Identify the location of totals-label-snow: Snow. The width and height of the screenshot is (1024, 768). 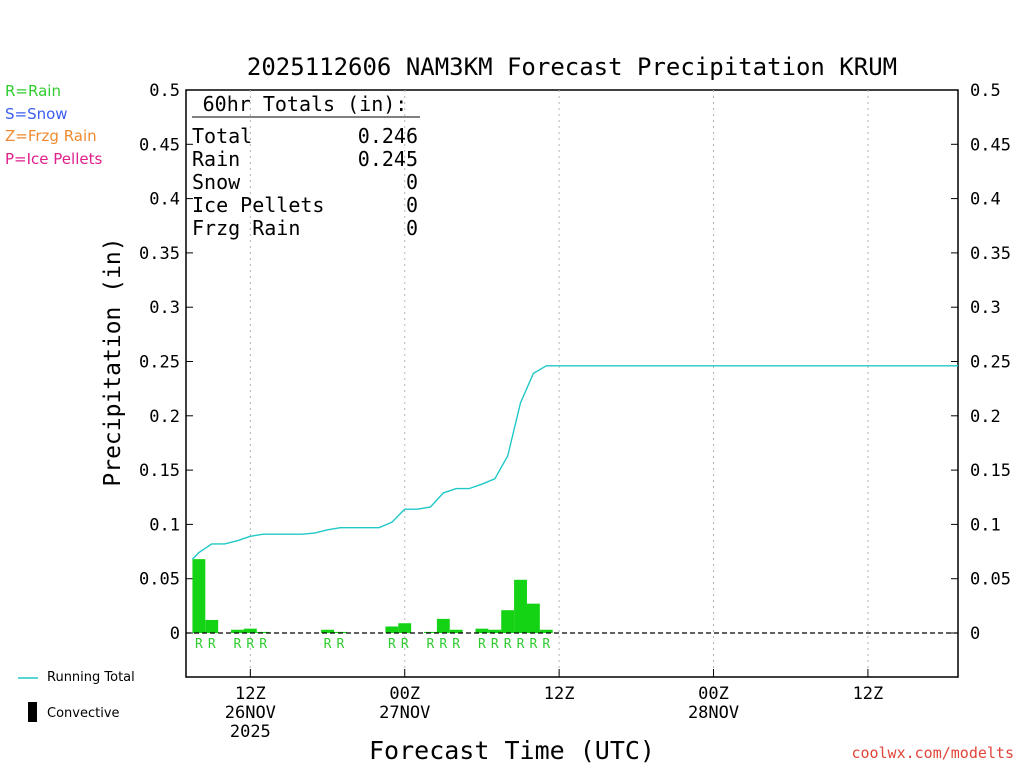
(216, 182).